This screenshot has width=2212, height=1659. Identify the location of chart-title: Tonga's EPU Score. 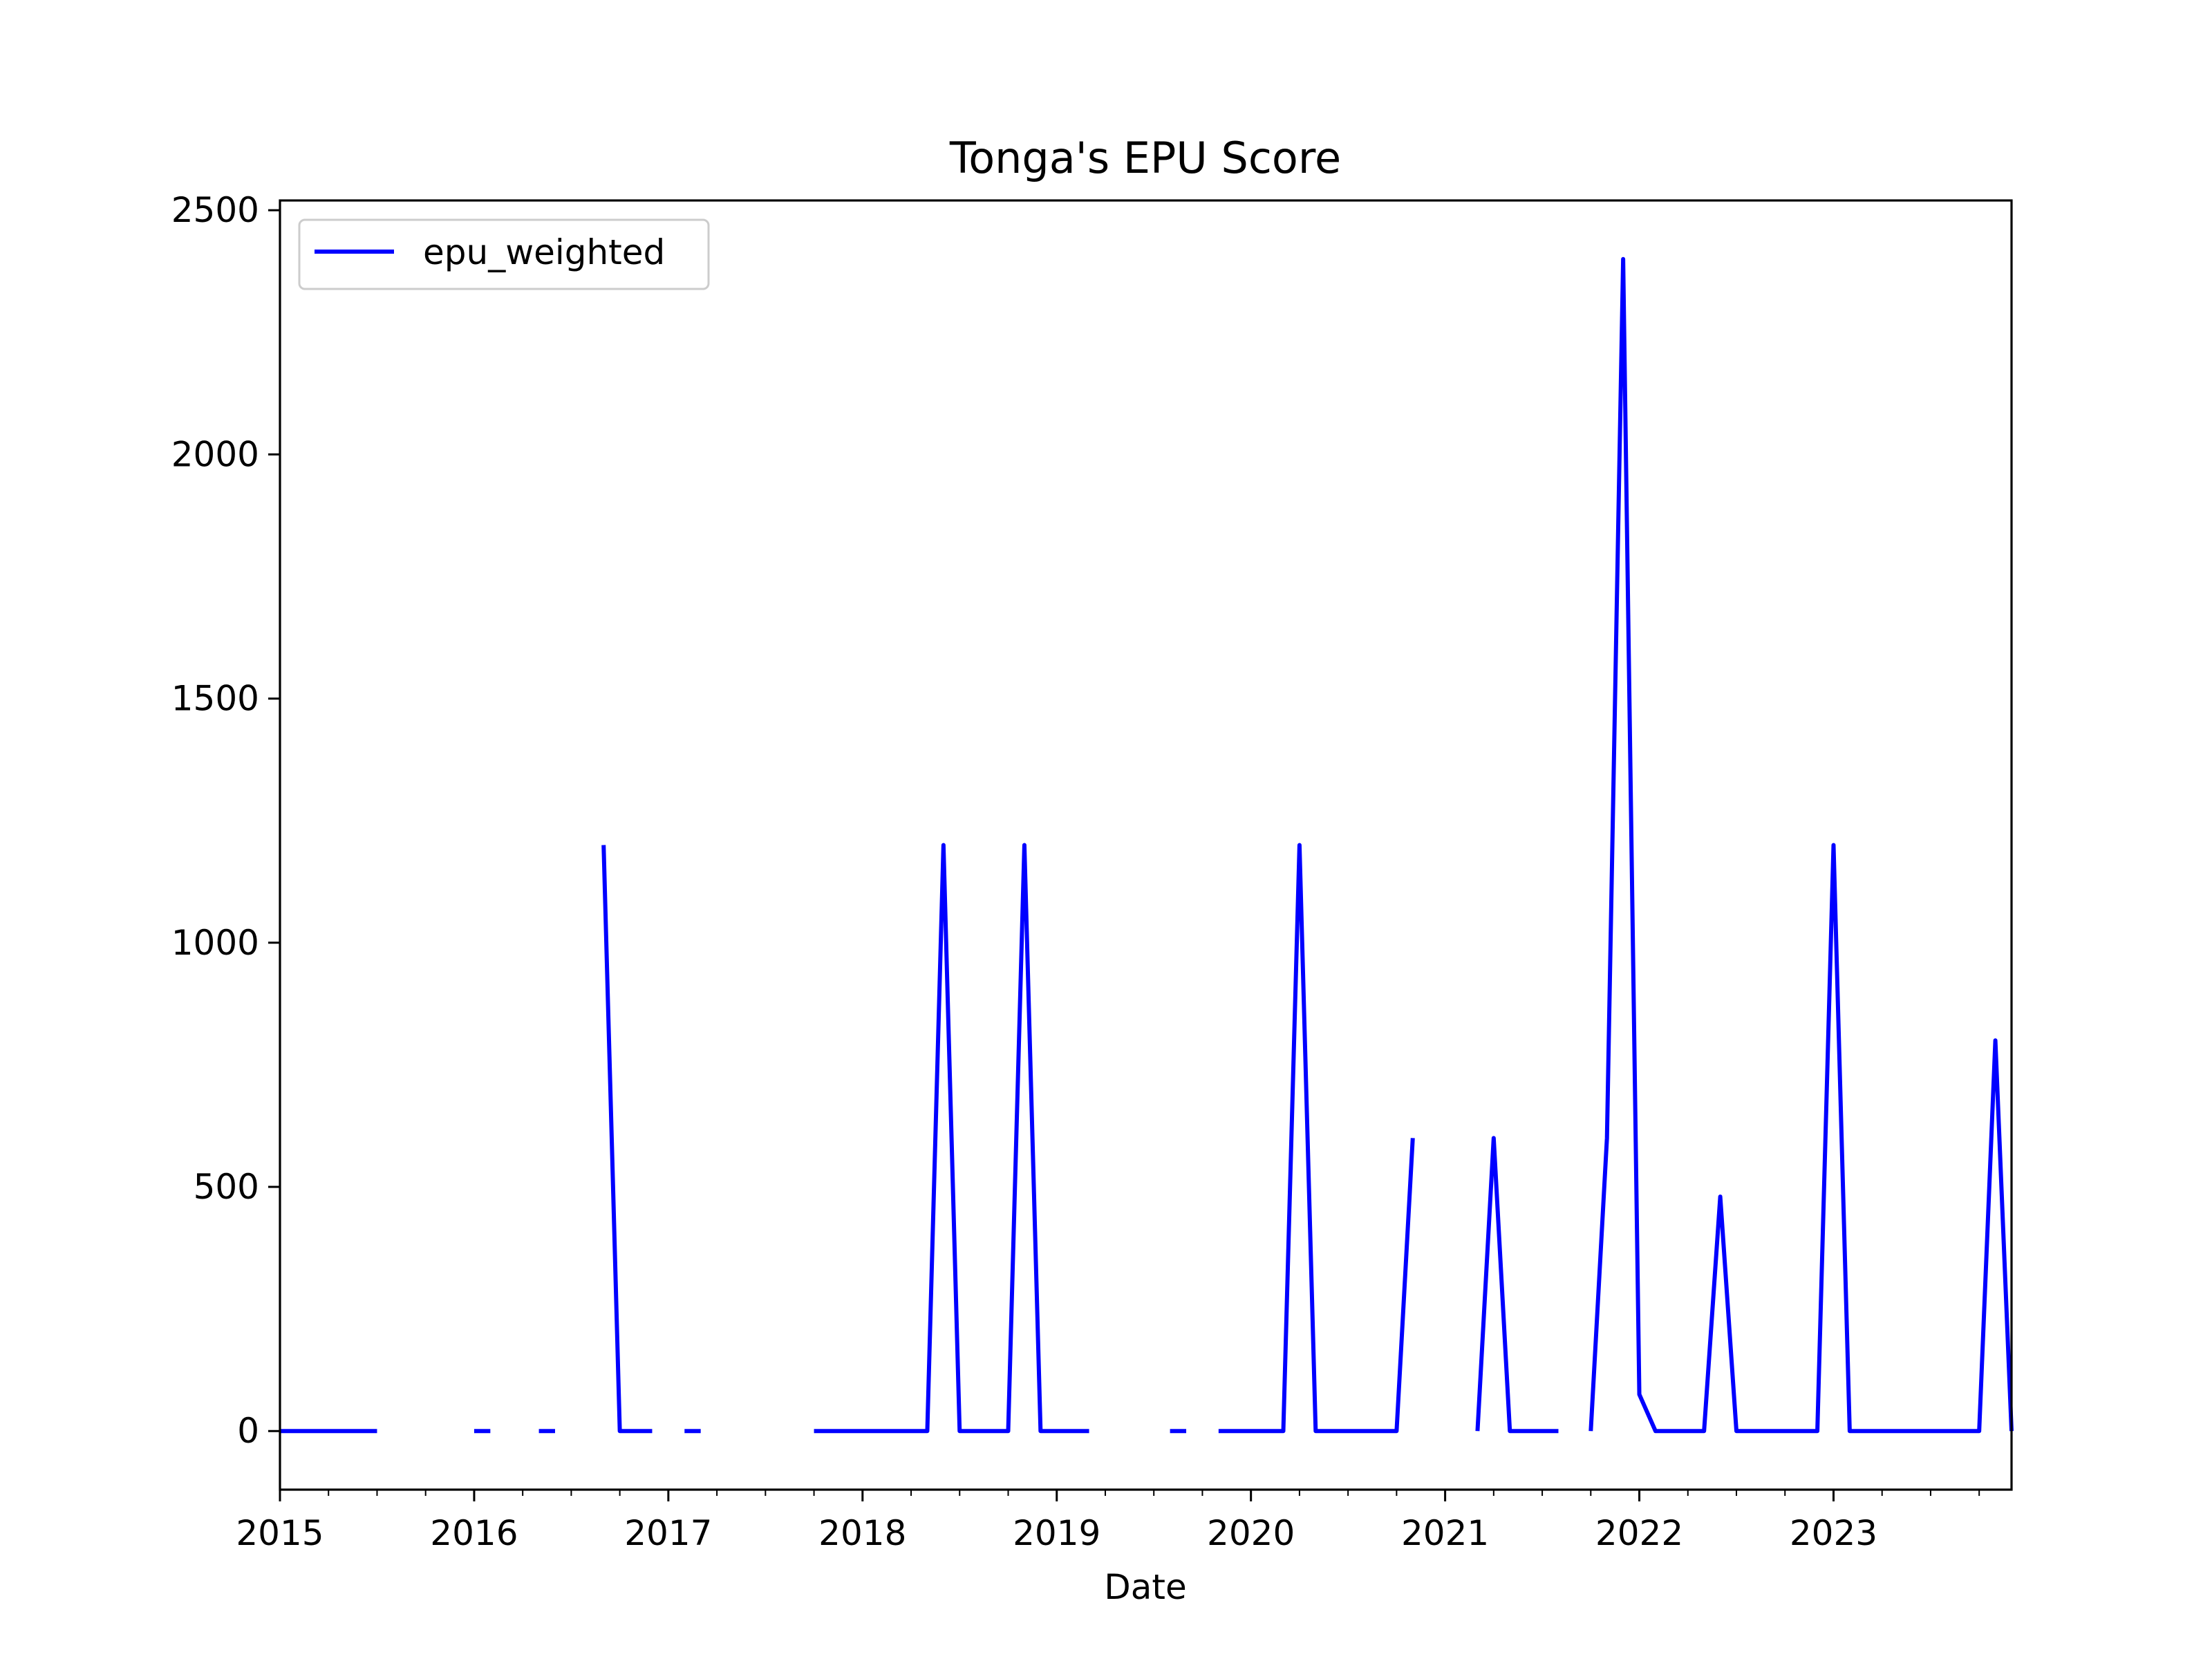
(1145, 158).